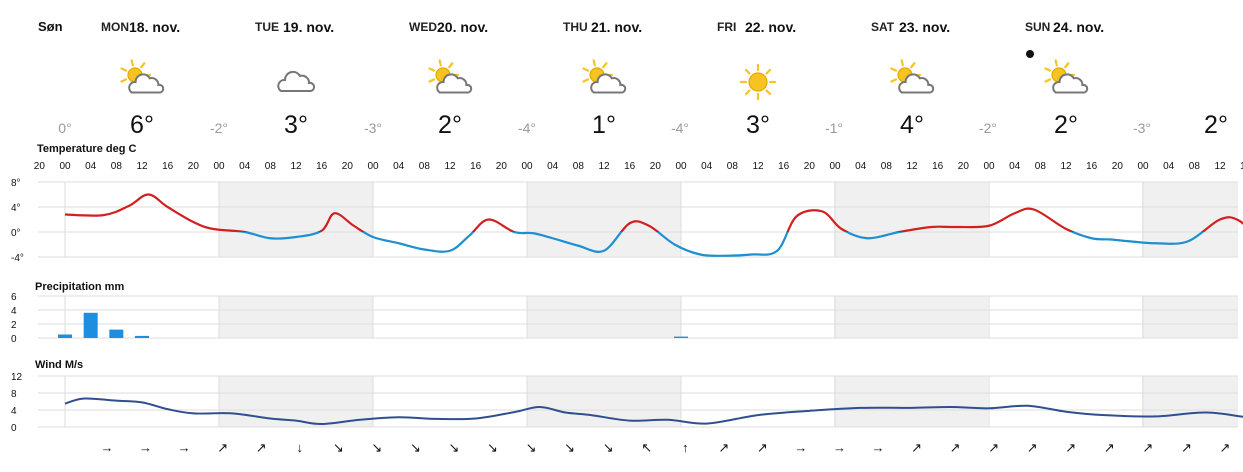 The width and height of the screenshot is (1243, 472). Describe the element at coordinates (924, 27) in the screenshot. I see `day-date: 23. nov.` at that location.